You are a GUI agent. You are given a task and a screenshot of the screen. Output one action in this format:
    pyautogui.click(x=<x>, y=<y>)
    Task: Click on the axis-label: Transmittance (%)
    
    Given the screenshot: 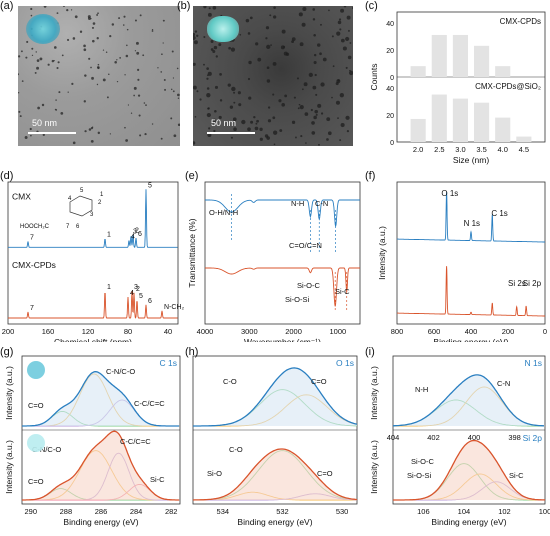 What is the action you would take?
    pyautogui.click(x=192, y=252)
    